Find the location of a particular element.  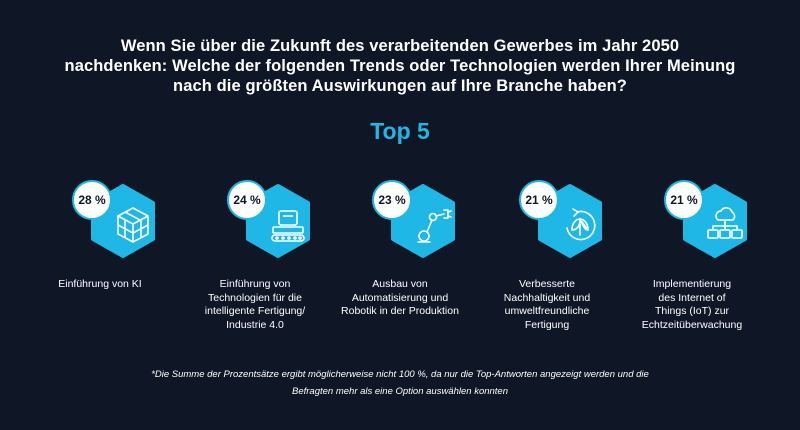

cloud-network-icon is located at coordinates (725, 223).